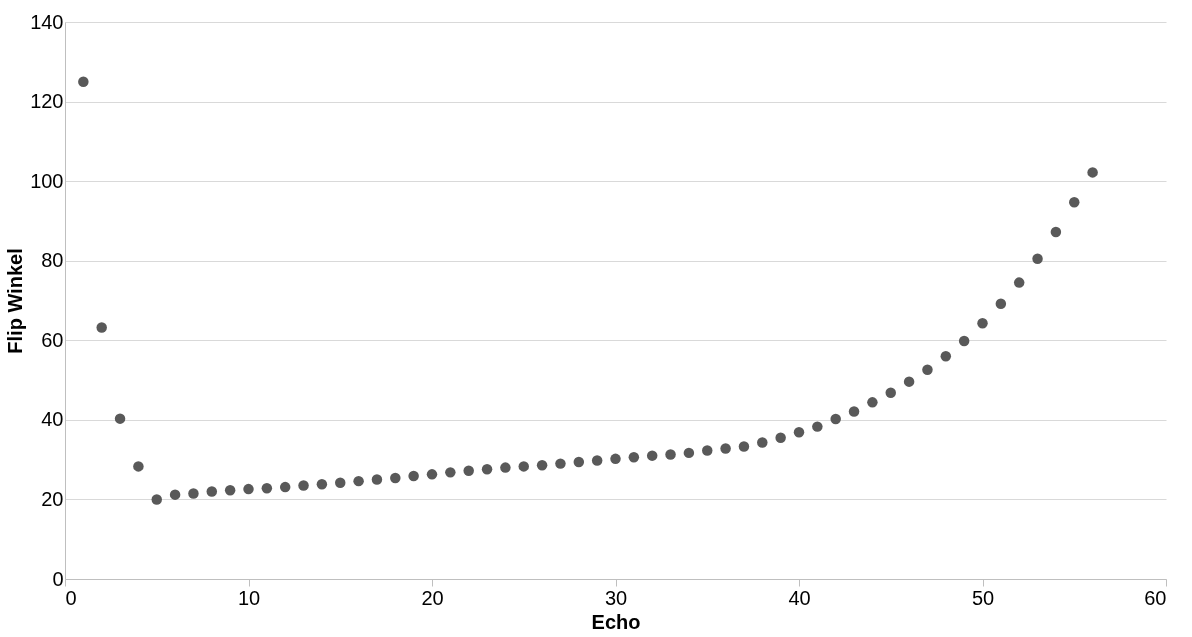 The image size is (1192, 637). What do you see at coordinates (616, 621) in the screenshot?
I see `x-axis-title: Echo` at bounding box center [616, 621].